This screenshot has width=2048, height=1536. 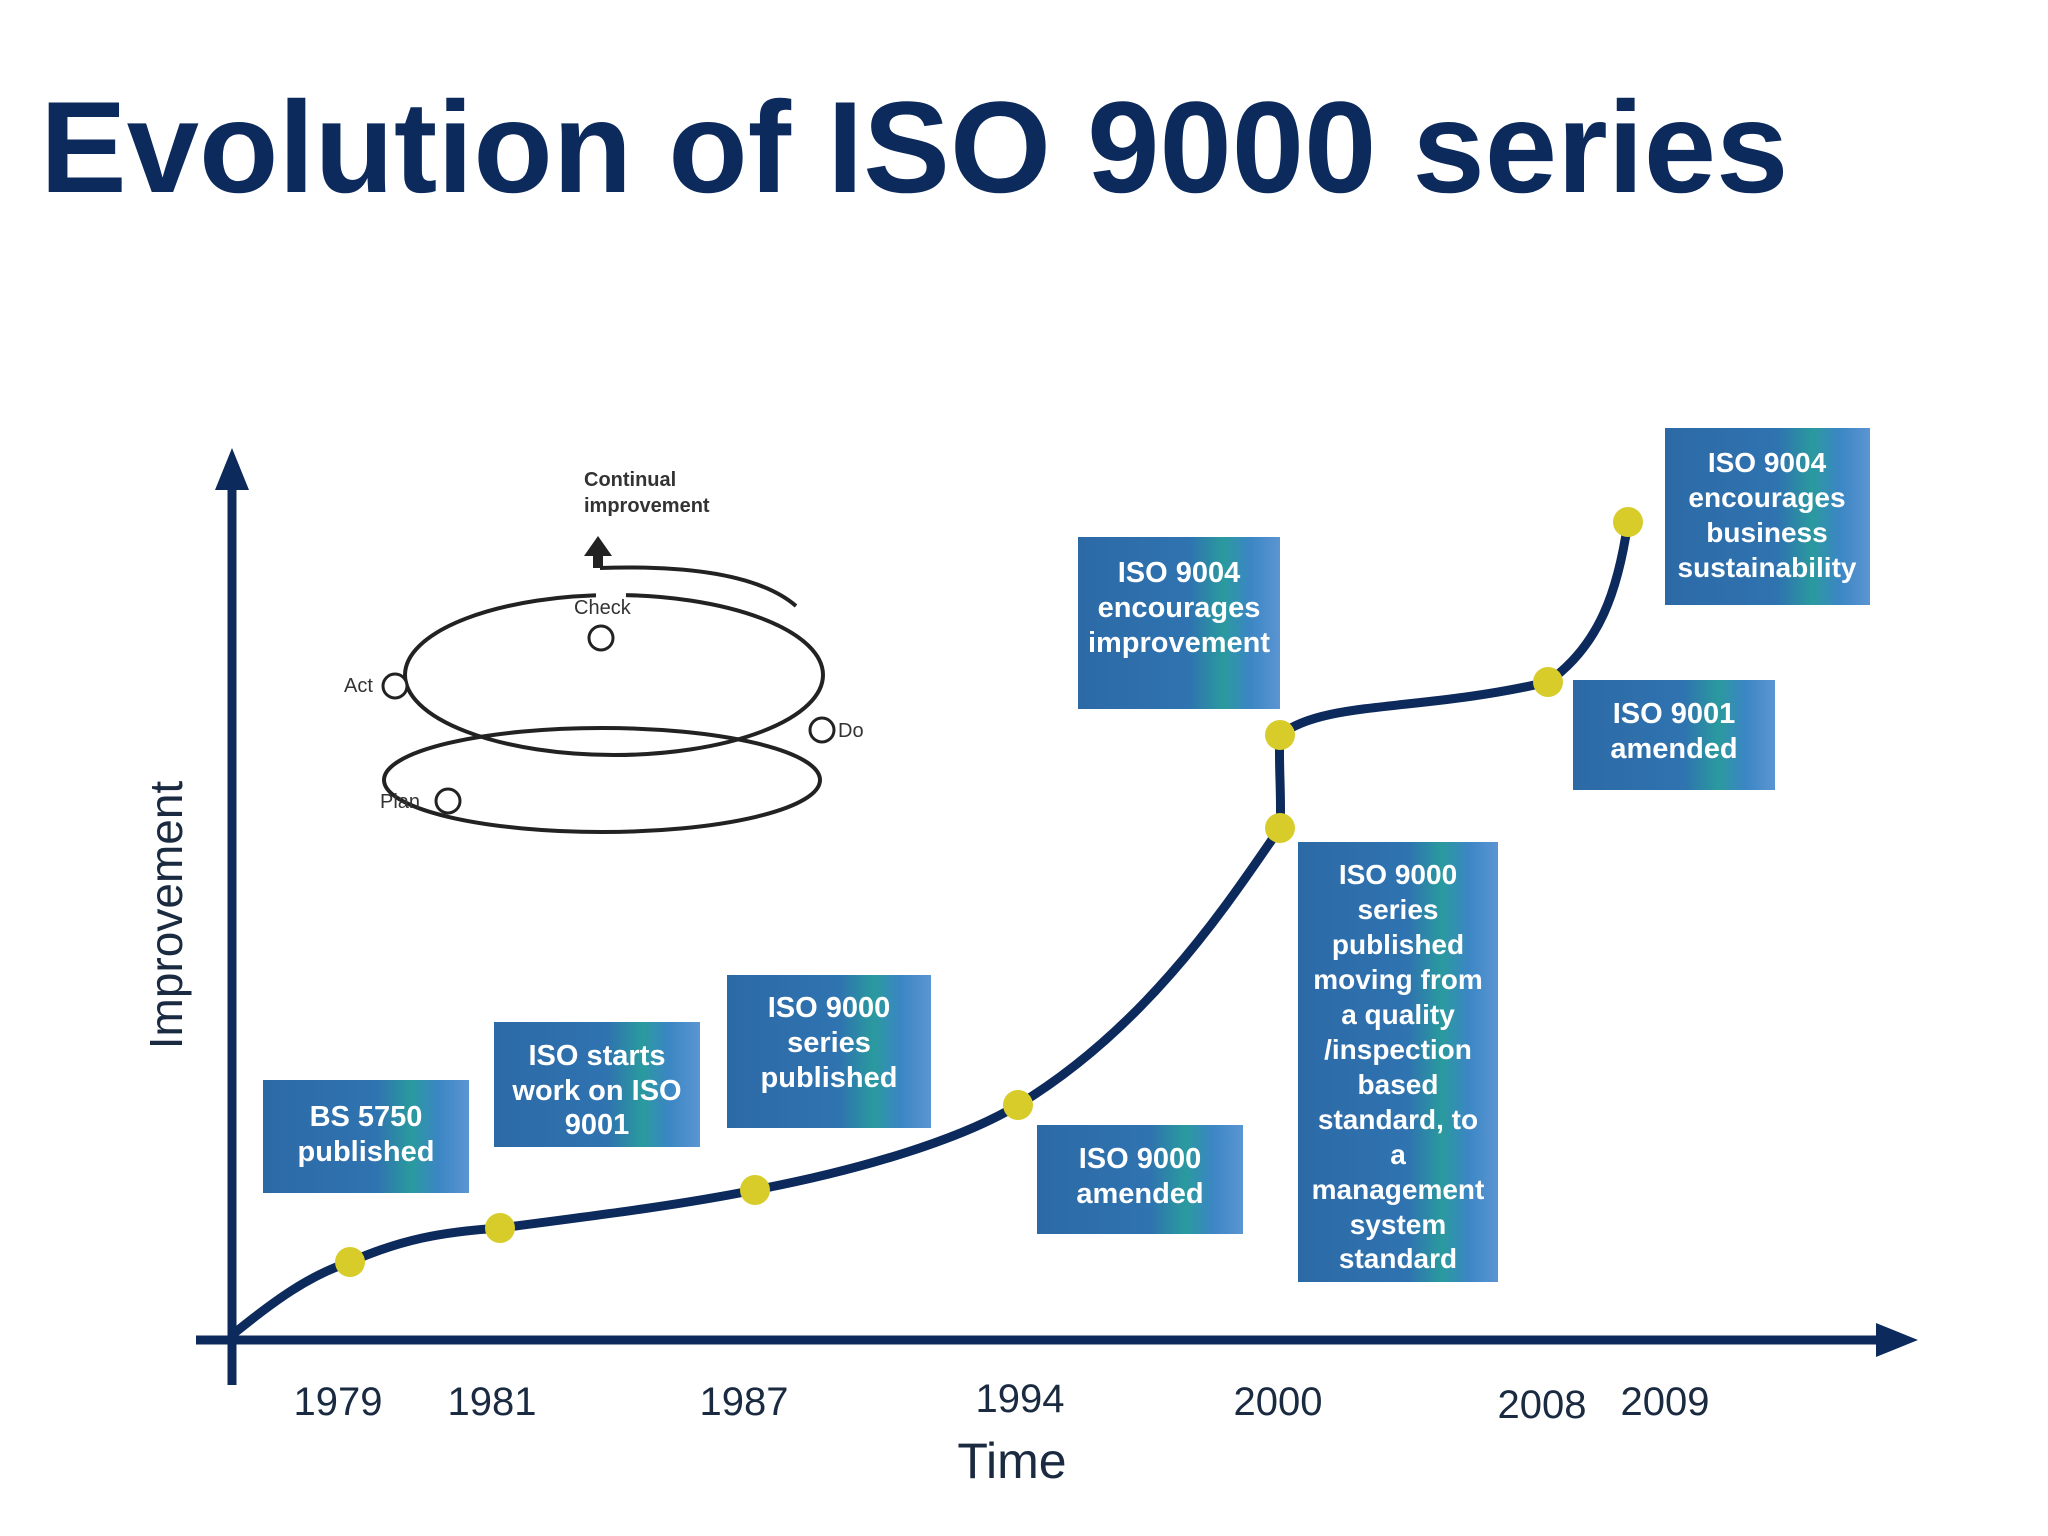 I want to click on milestone-box-line: 9001, so click(x=597, y=1125).